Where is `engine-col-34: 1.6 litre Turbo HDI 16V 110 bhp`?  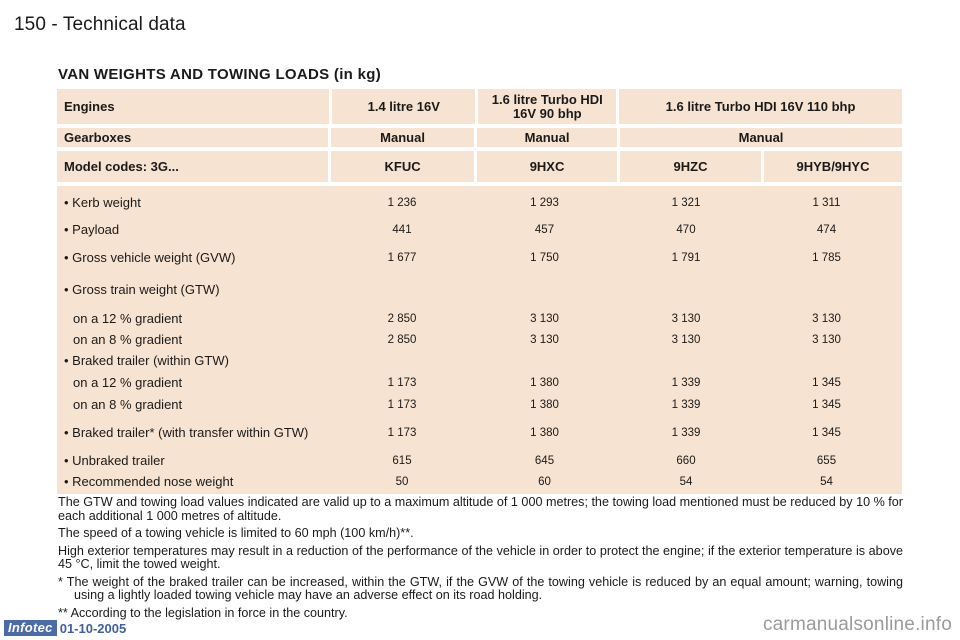
engine-col-34: 1.6 litre Turbo HDI 16V 110 bhp is located at coordinates (759, 106).